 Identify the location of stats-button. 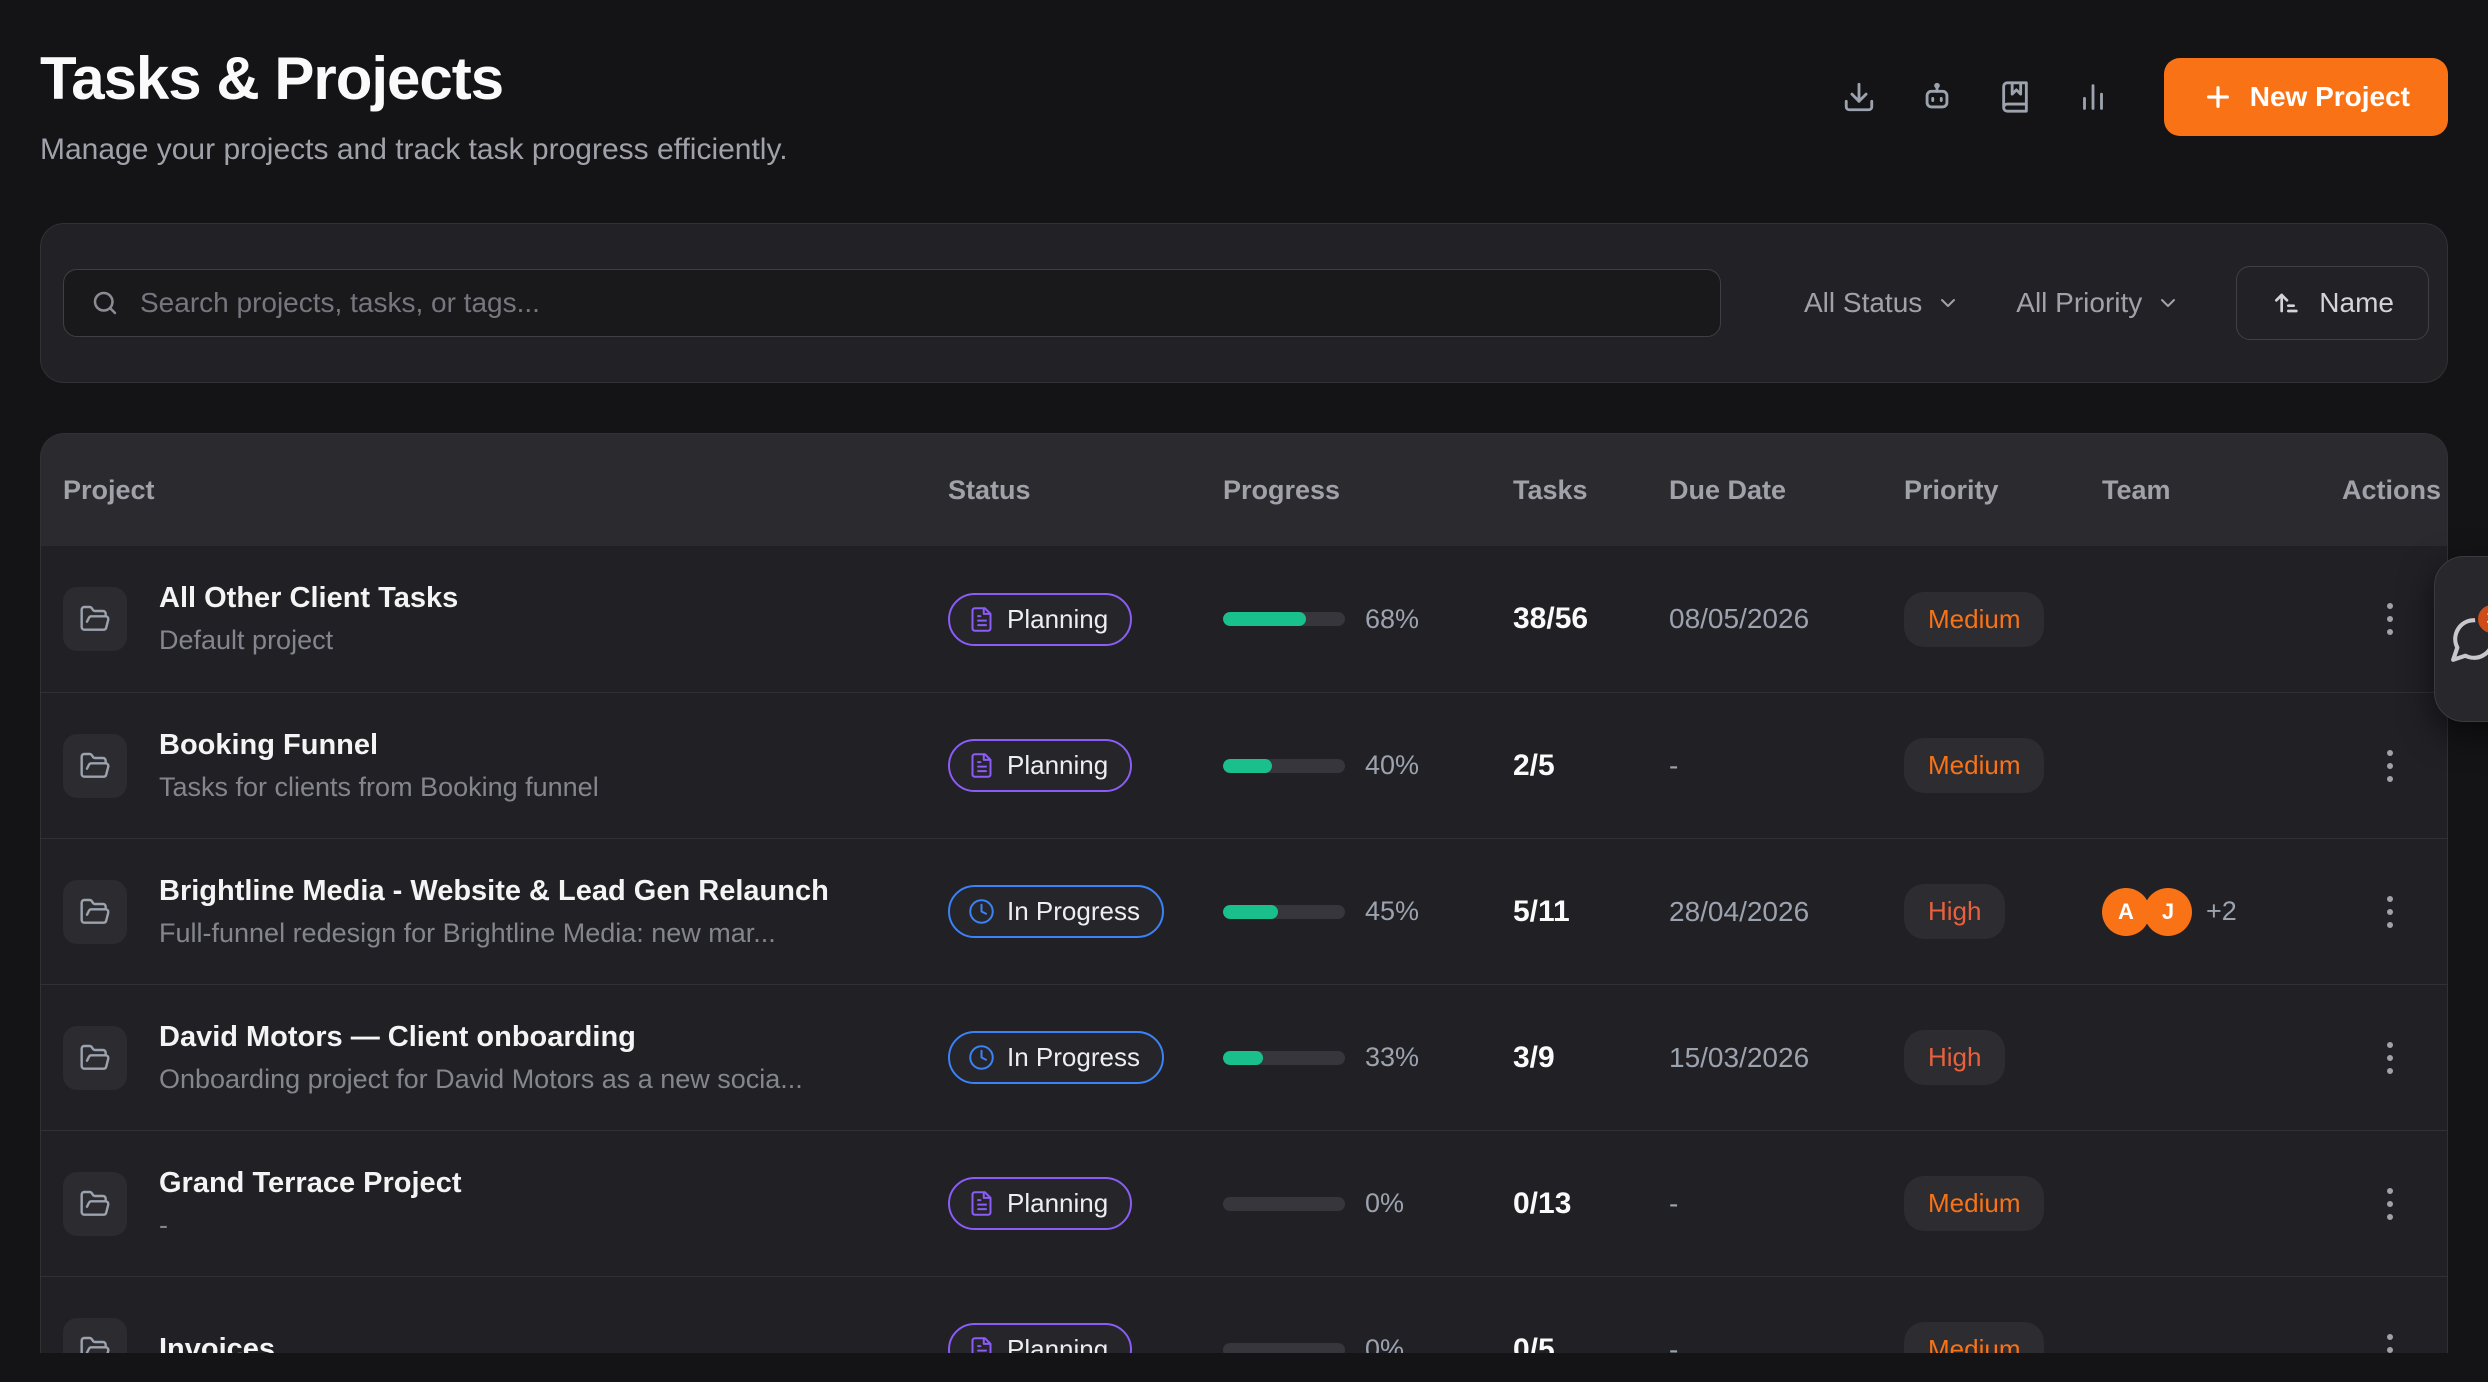
(2093, 97).